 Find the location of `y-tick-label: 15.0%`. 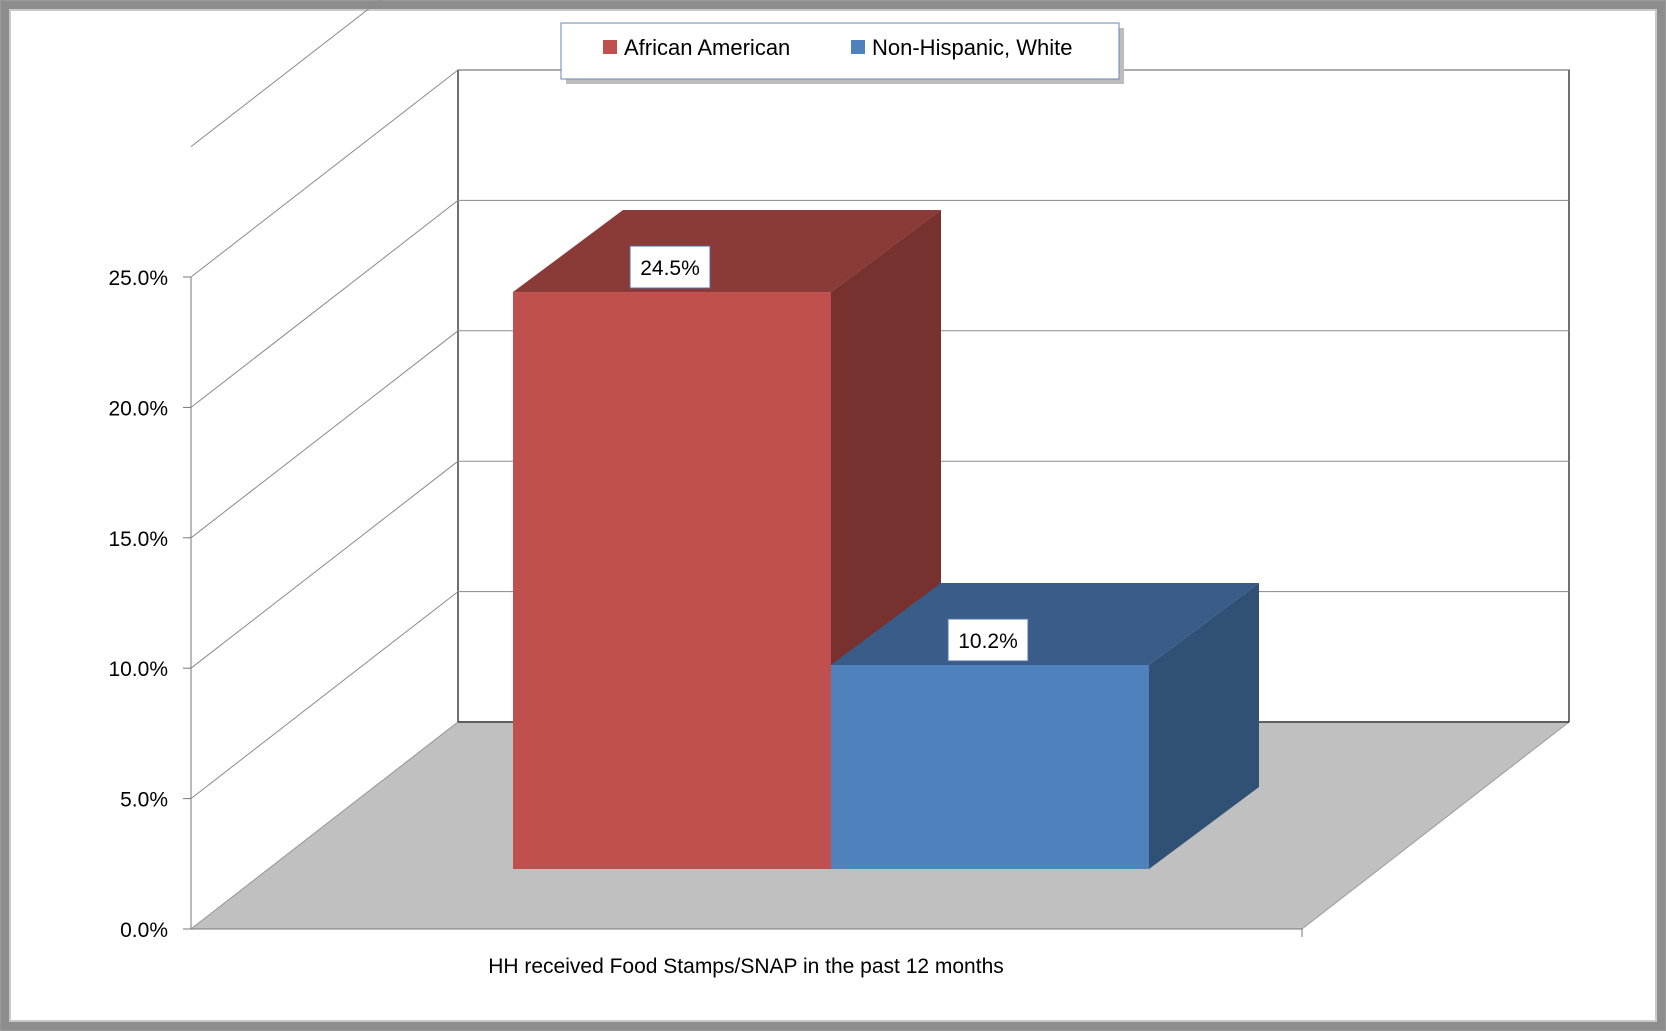

y-tick-label: 15.0% is located at coordinates (138, 539).